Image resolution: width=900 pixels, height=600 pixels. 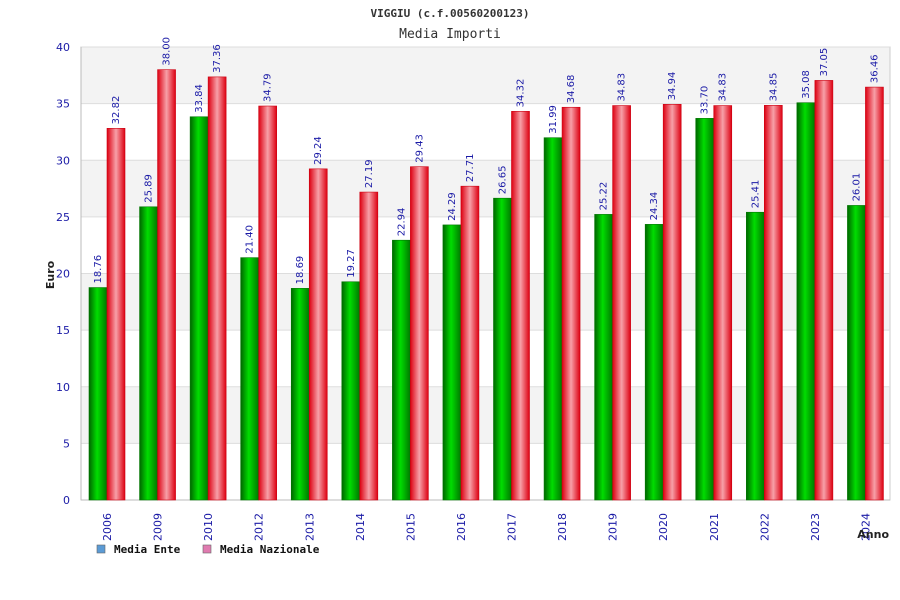 I want to click on legend-label: Media Nazionale, so click(x=270, y=549).